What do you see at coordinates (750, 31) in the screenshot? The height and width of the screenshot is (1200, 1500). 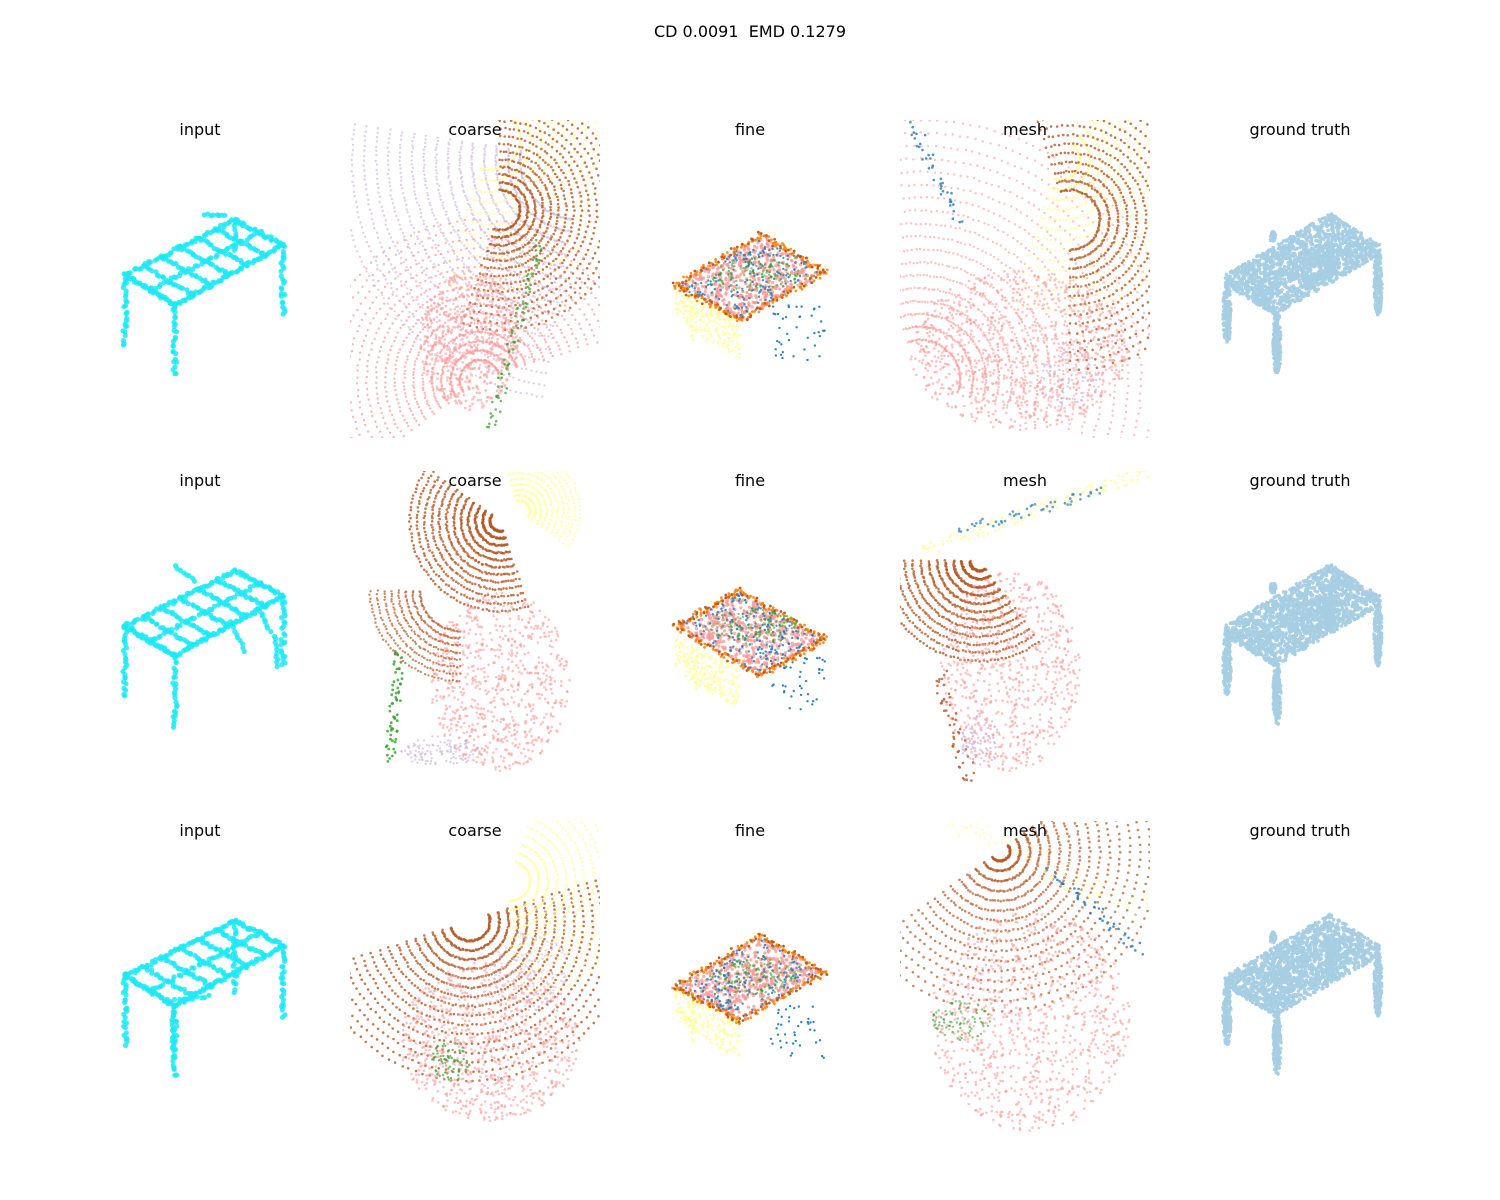 I see `figure-title: CD 0.0091 EMD 0.1279` at bounding box center [750, 31].